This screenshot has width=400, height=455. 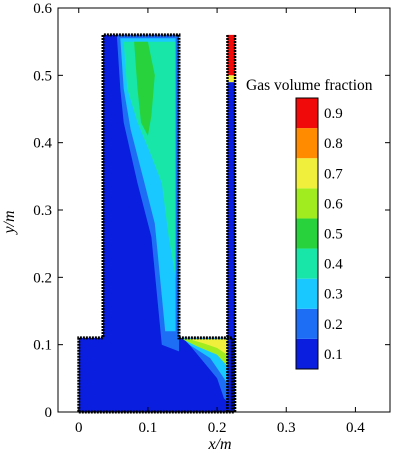 What do you see at coordinates (355, 428) in the screenshot?
I see `x-tick-label-4: 0.4` at bounding box center [355, 428].